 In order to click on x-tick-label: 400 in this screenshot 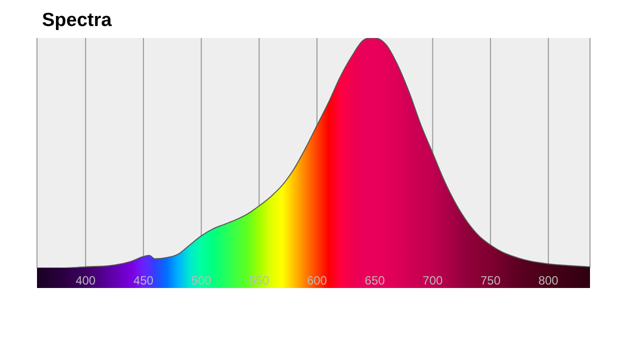, I will do `click(86, 281)`.